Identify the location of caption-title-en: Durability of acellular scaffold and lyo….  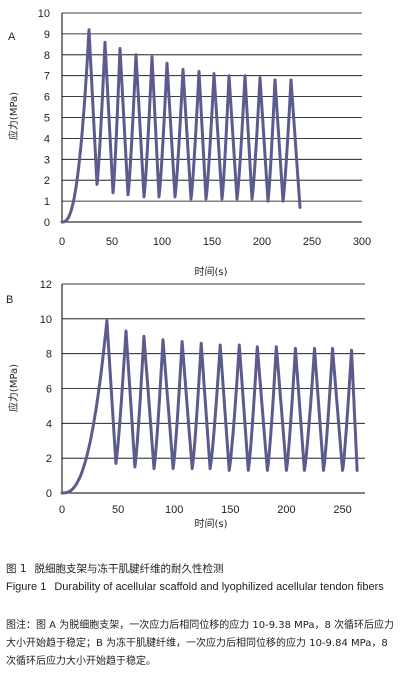
(219, 587).